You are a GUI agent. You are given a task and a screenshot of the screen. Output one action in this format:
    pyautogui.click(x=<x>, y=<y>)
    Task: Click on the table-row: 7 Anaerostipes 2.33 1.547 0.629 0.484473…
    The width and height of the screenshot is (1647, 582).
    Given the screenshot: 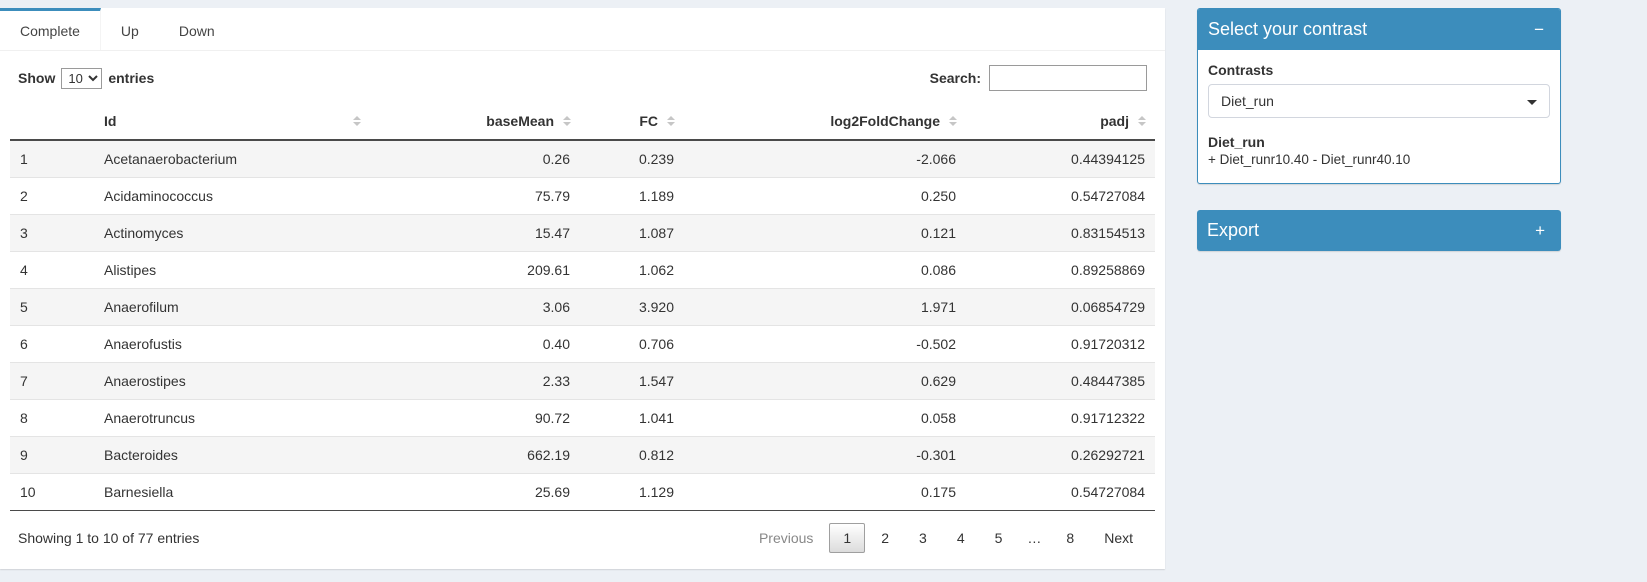 What is the action you would take?
    pyautogui.click(x=582, y=381)
    